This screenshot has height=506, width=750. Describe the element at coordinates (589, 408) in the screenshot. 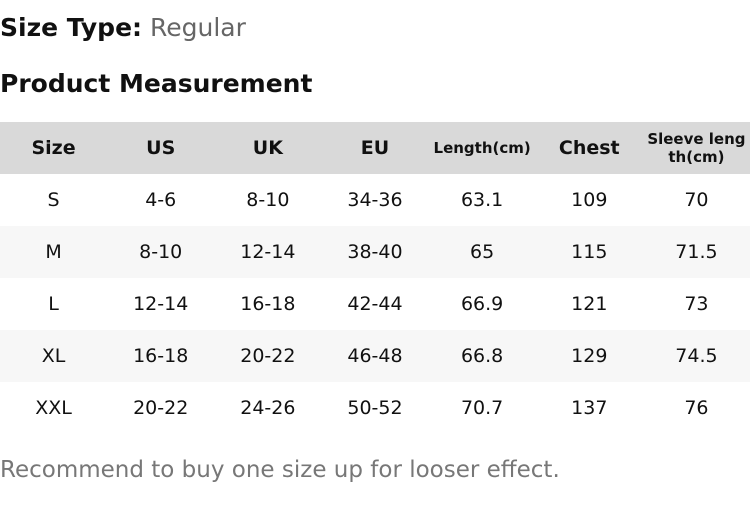

I see `table-cell: 137` at that location.